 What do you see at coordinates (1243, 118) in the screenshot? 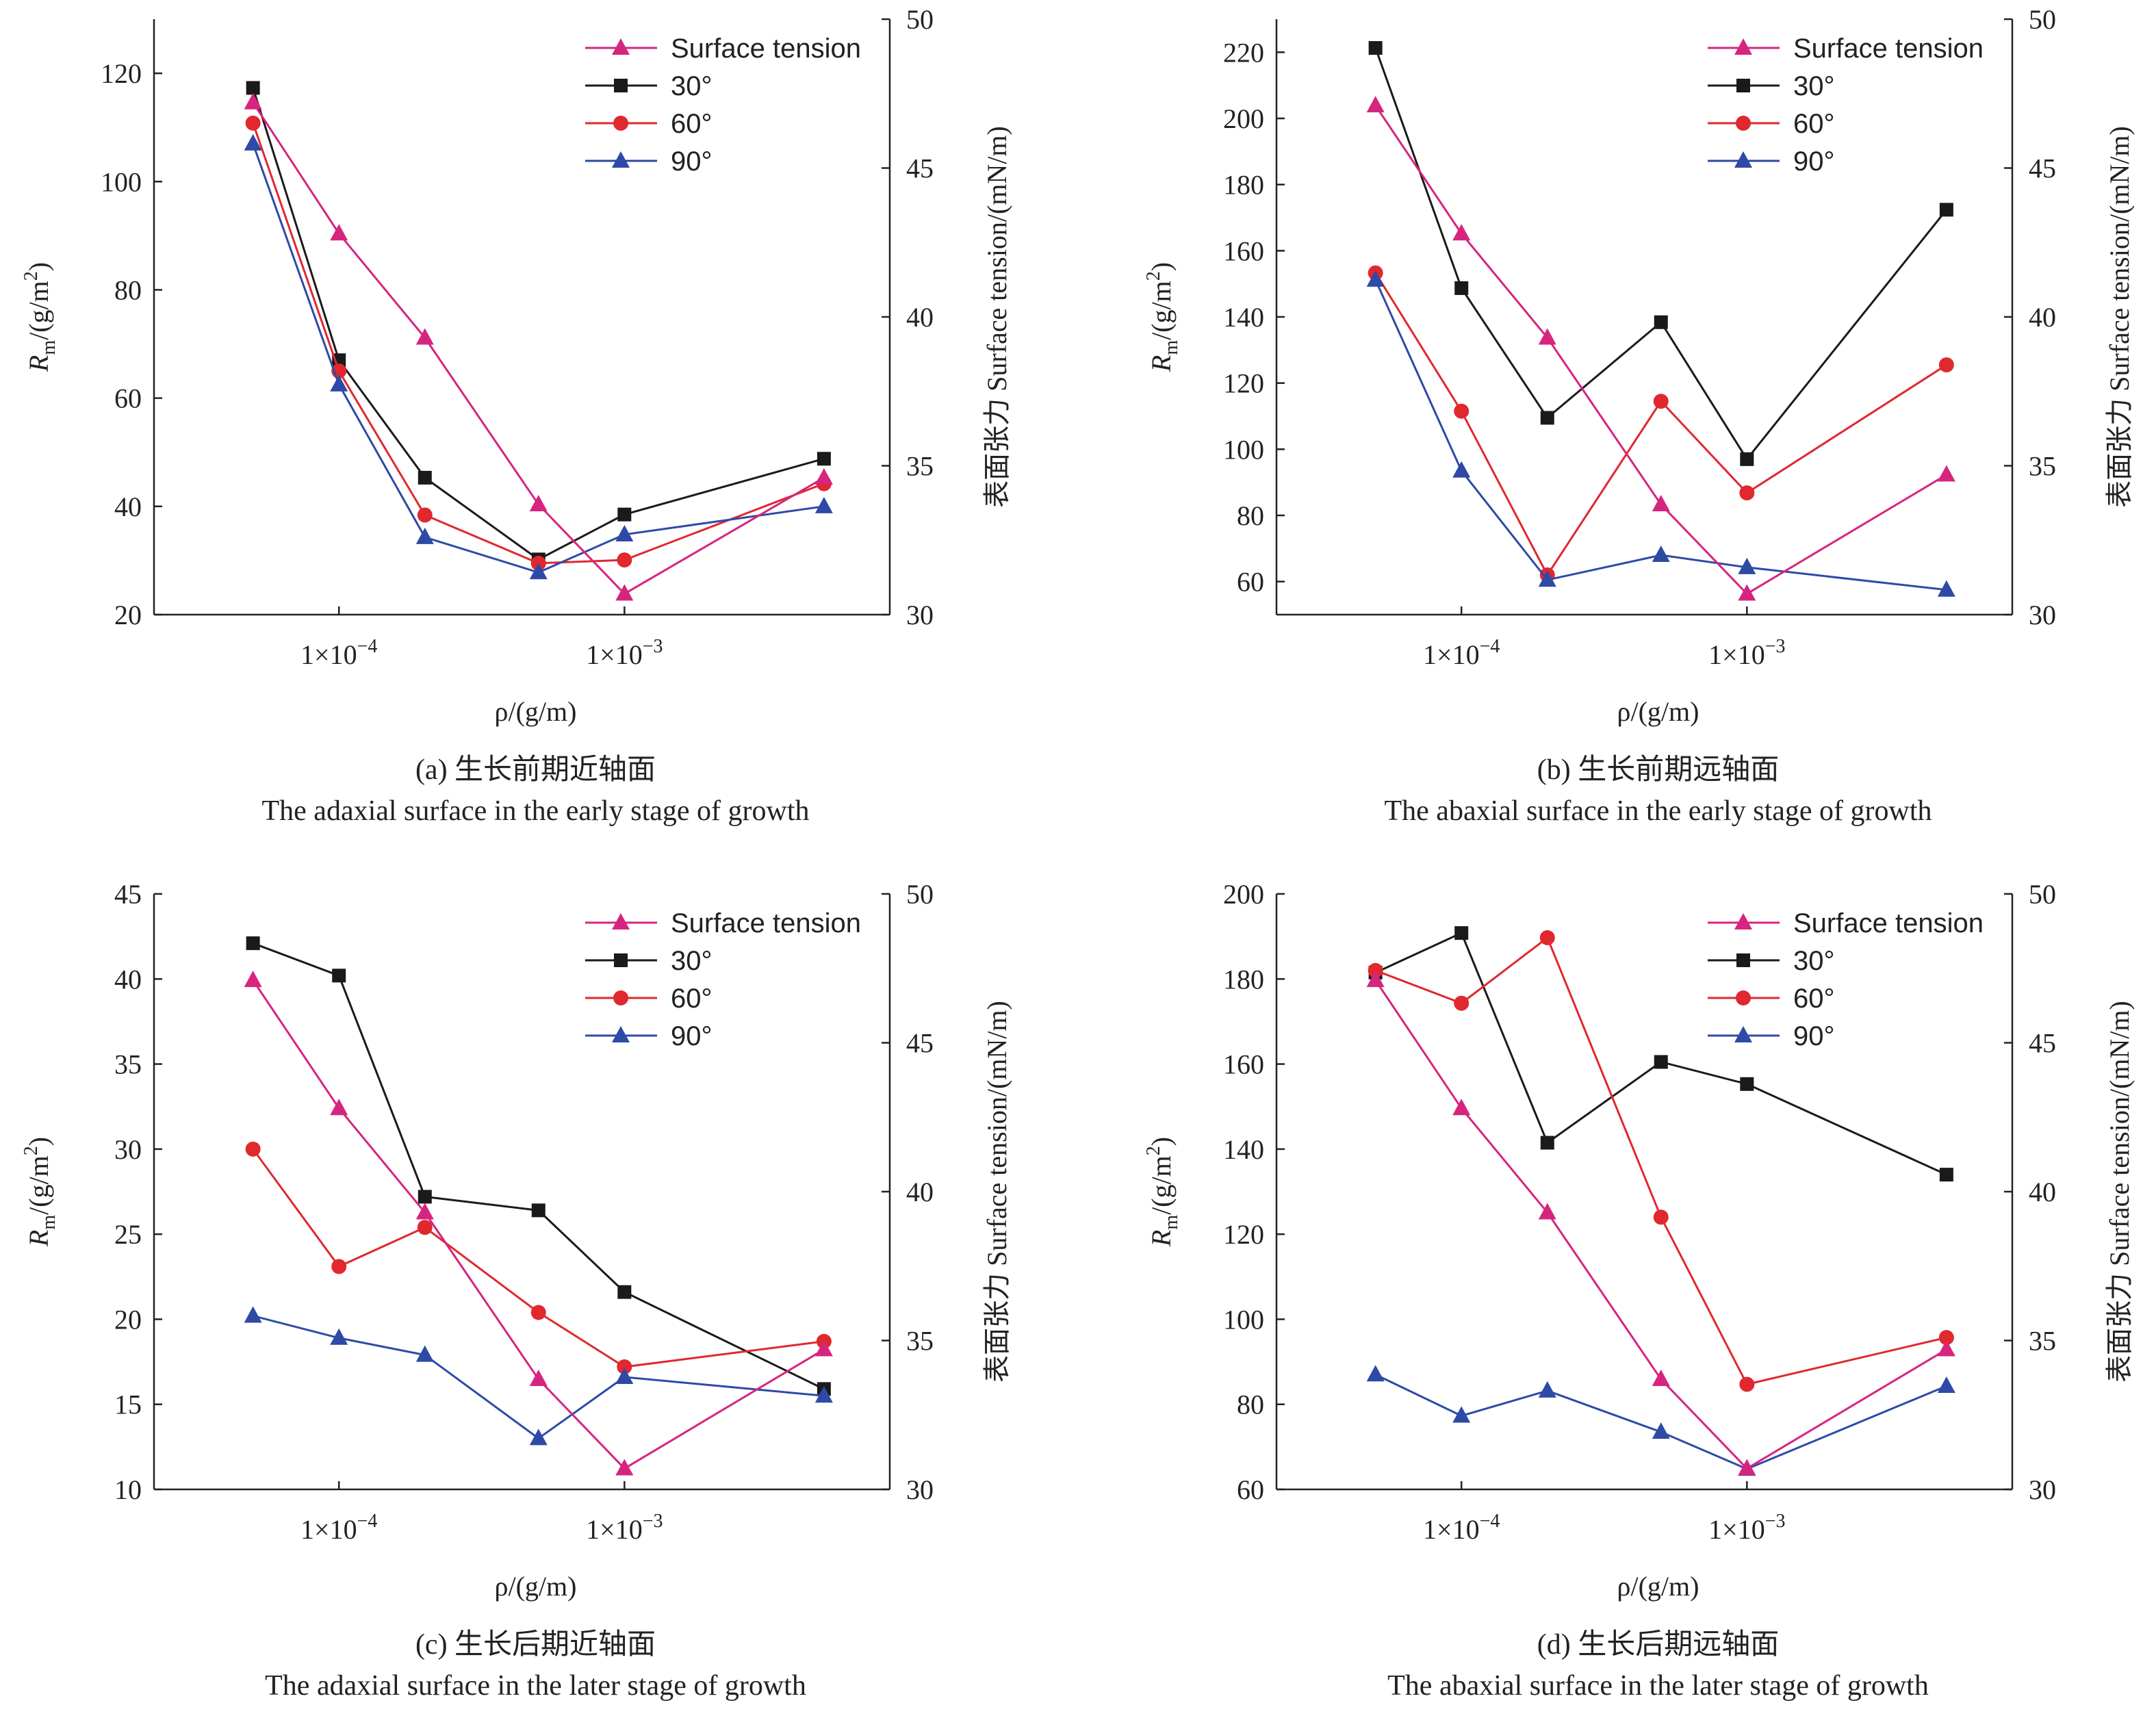
I see `y-tick-label: 200` at bounding box center [1243, 118].